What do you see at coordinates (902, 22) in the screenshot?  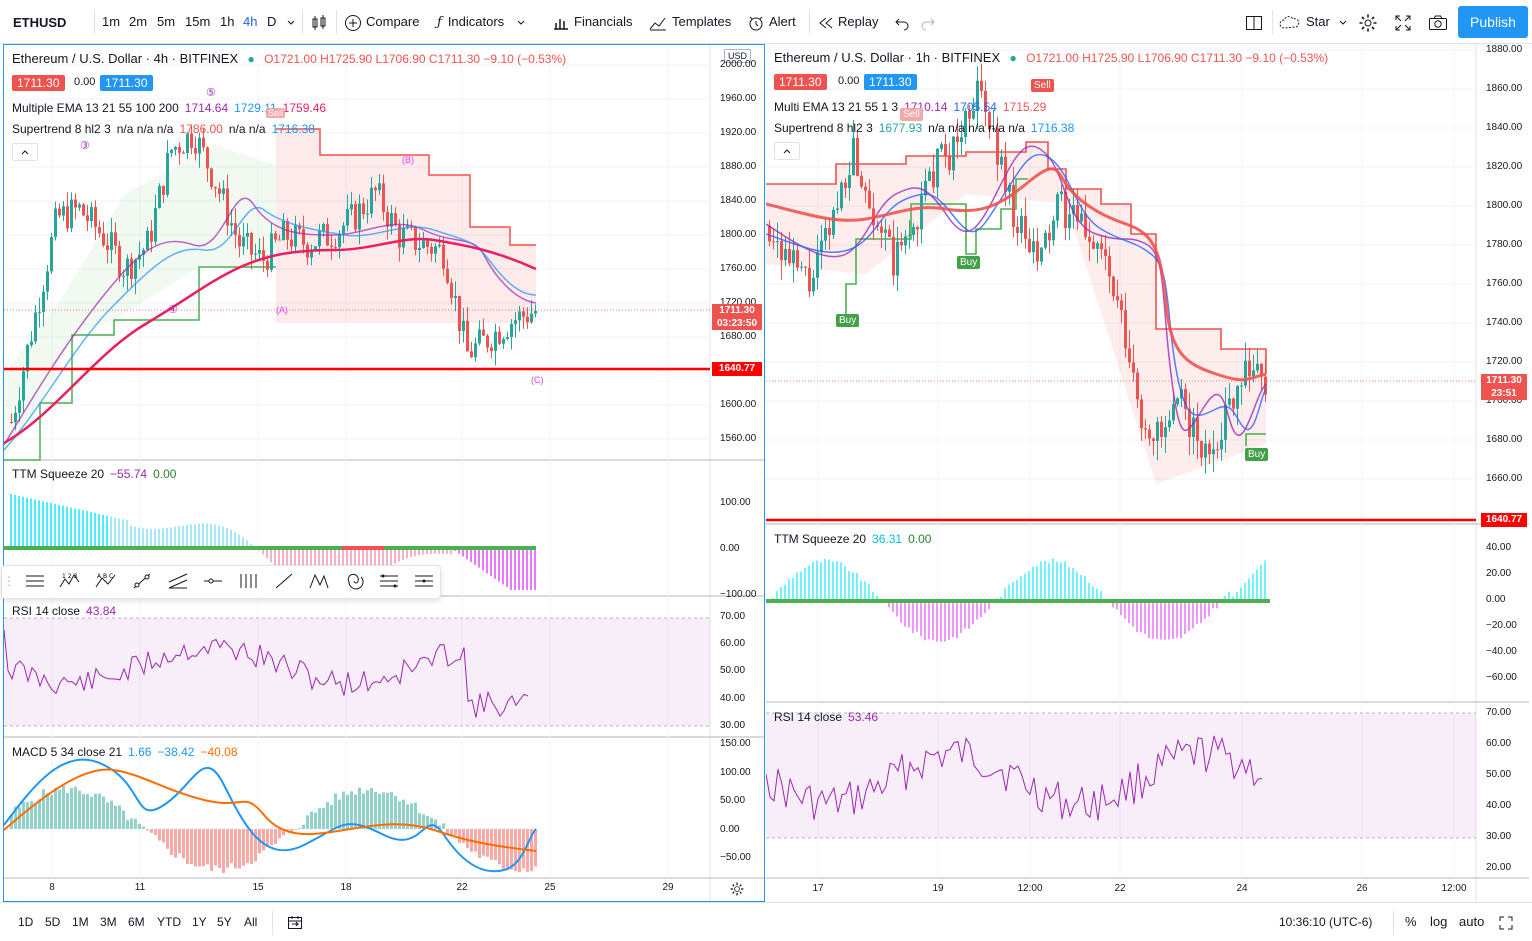 I see `undo-icon` at bounding box center [902, 22].